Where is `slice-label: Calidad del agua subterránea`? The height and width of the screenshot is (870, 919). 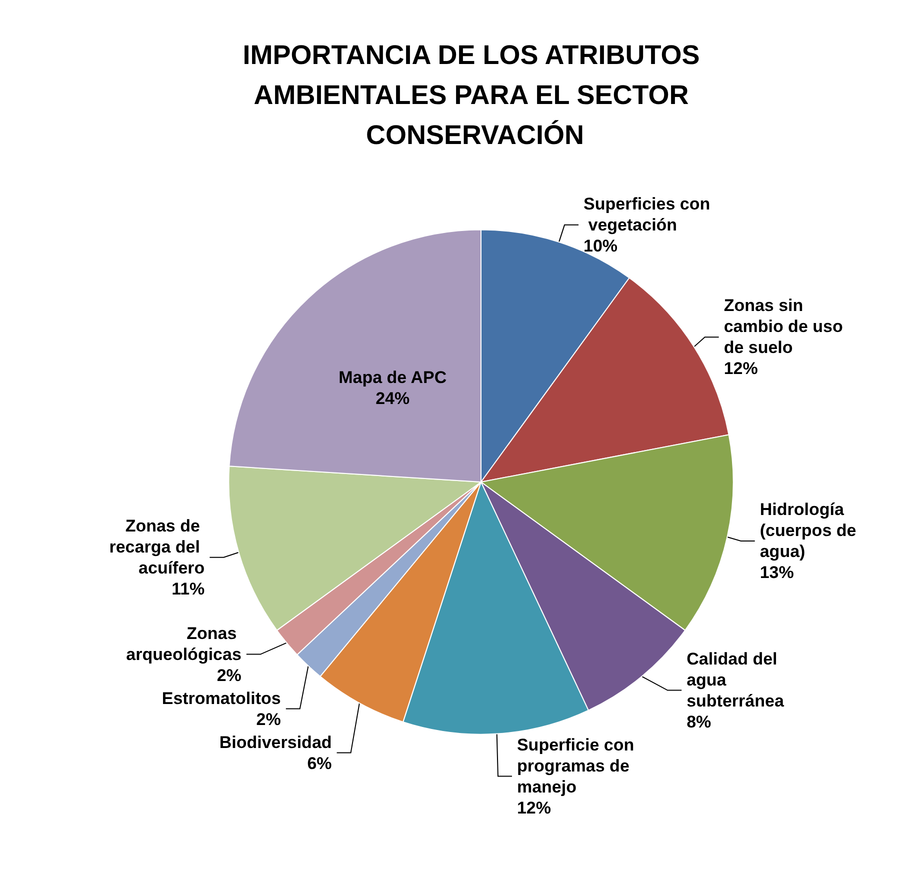
slice-label: Calidad del agua subterránea is located at coordinates (735, 679).